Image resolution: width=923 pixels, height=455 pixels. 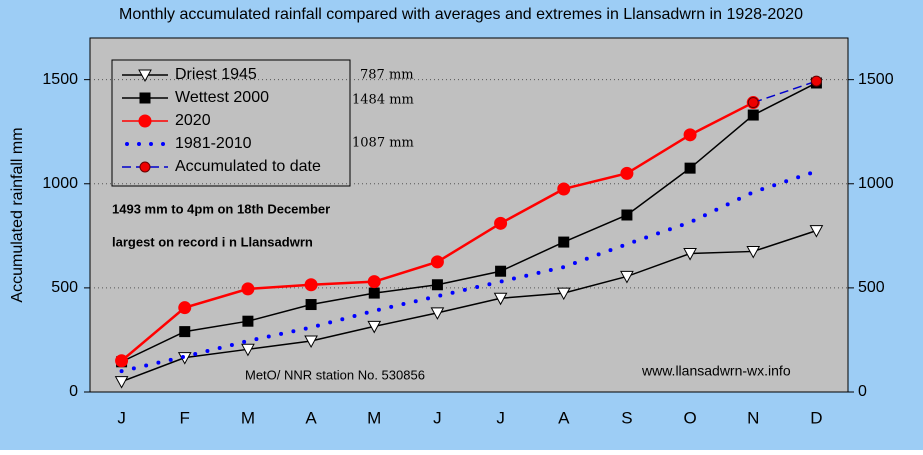 What do you see at coordinates (17, 214) in the screenshot?
I see `y-axis-label: Accumulated rainfall mm` at bounding box center [17, 214].